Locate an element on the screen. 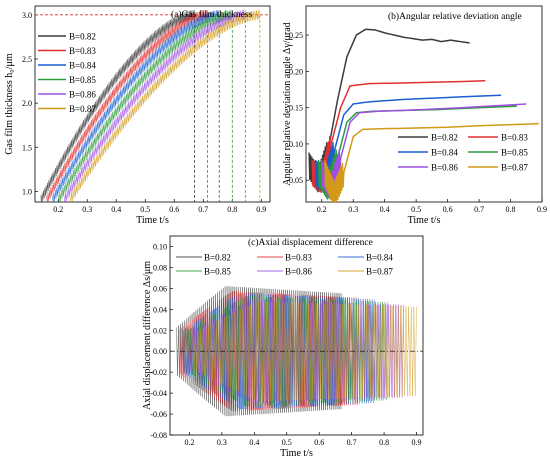 The height and width of the screenshot is (462, 550). y-tick-label: -0.04 is located at coordinates (158, 393).